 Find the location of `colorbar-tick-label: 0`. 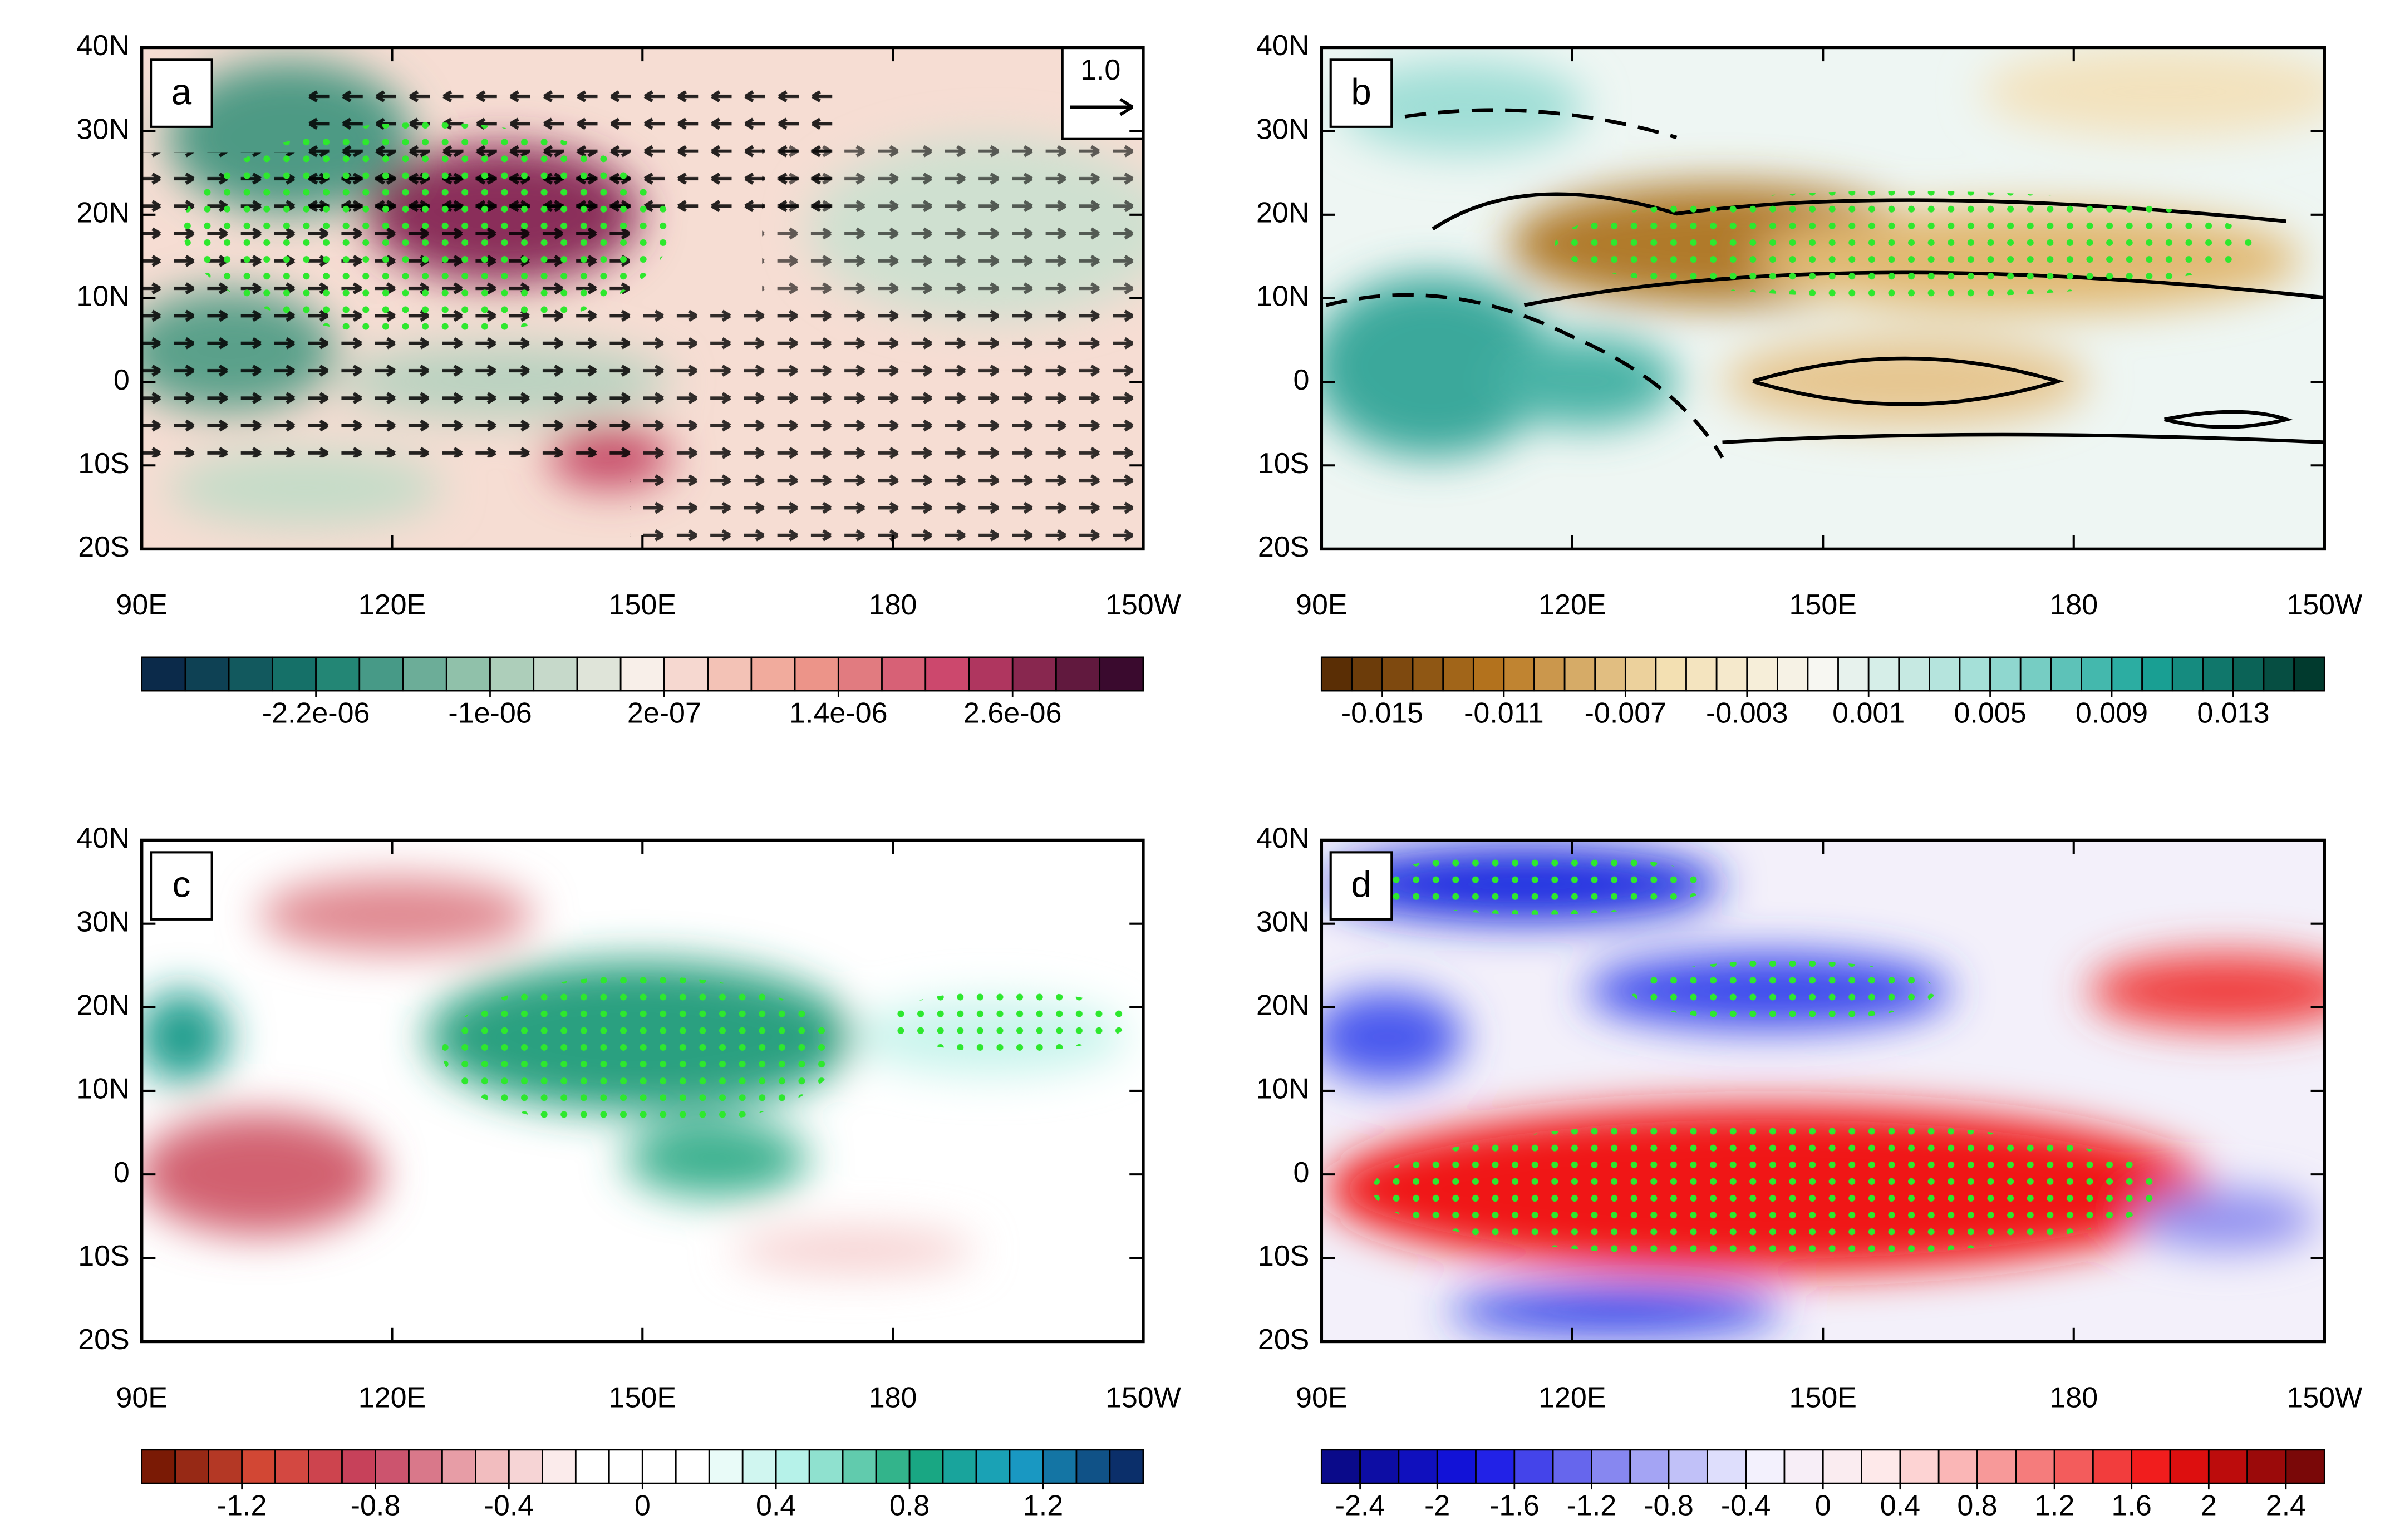

colorbar-tick-label: 0 is located at coordinates (643, 1506).